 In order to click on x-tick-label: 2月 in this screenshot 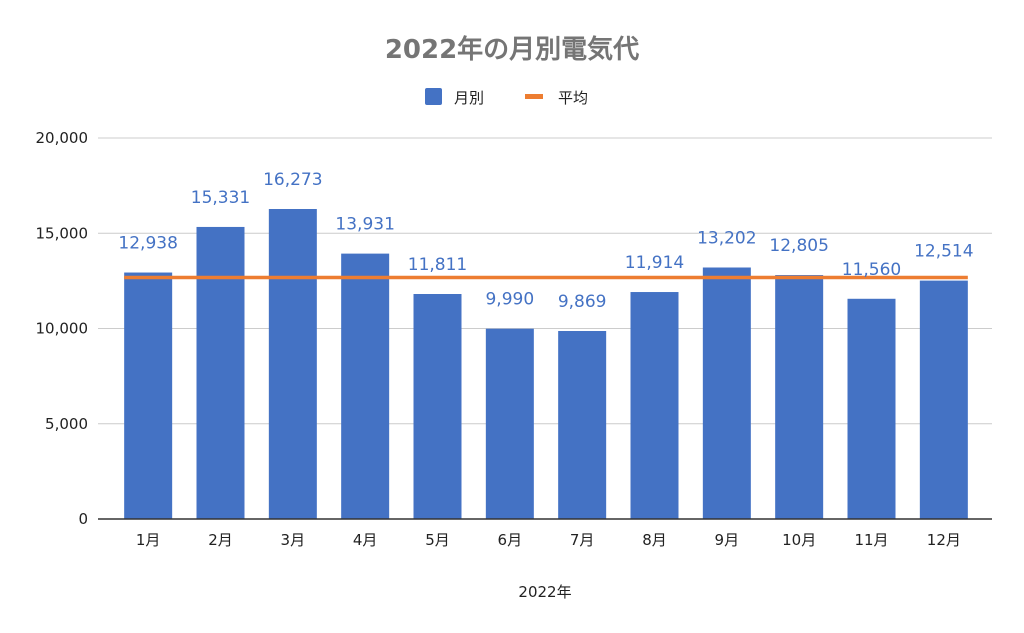, I will do `click(220, 540)`.